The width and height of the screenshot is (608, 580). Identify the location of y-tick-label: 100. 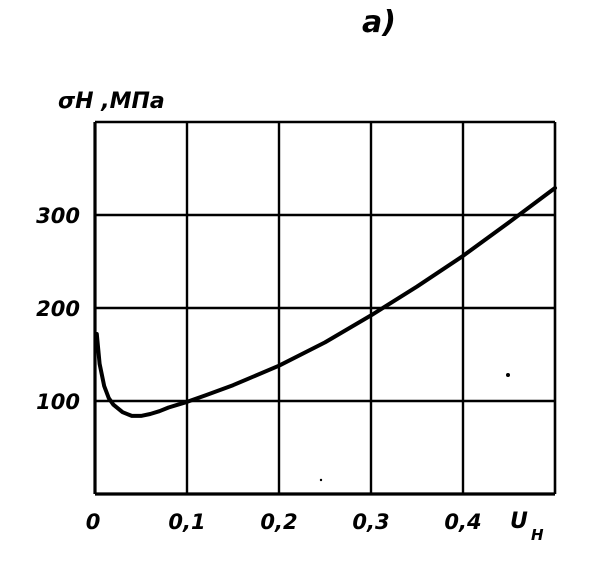
(58, 402).